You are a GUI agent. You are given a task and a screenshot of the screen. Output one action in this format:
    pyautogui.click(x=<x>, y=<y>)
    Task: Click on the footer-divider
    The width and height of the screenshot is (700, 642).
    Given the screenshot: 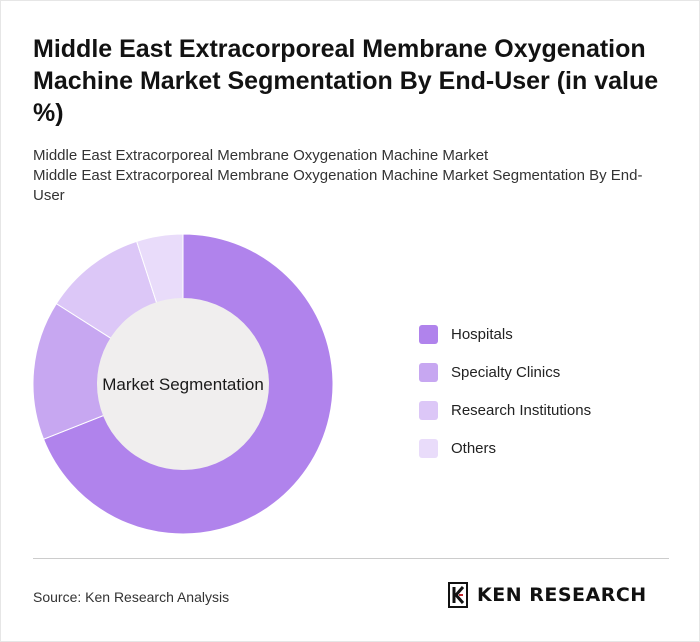 What is the action you would take?
    pyautogui.click(x=351, y=558)
    